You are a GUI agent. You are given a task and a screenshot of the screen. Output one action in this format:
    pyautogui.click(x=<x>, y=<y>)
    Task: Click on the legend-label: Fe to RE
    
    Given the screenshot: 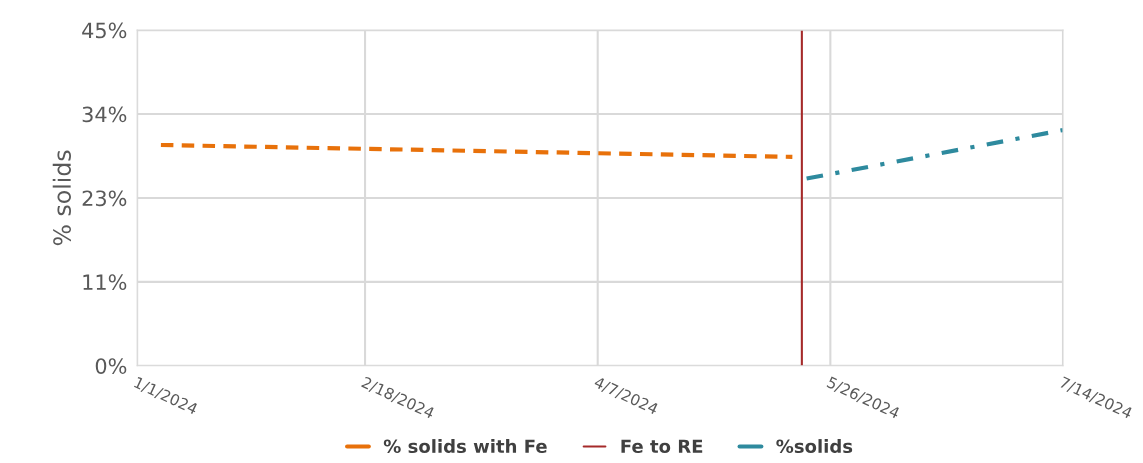 What is the action you would take?
    pyautogui.click(x=662, y=446)
    